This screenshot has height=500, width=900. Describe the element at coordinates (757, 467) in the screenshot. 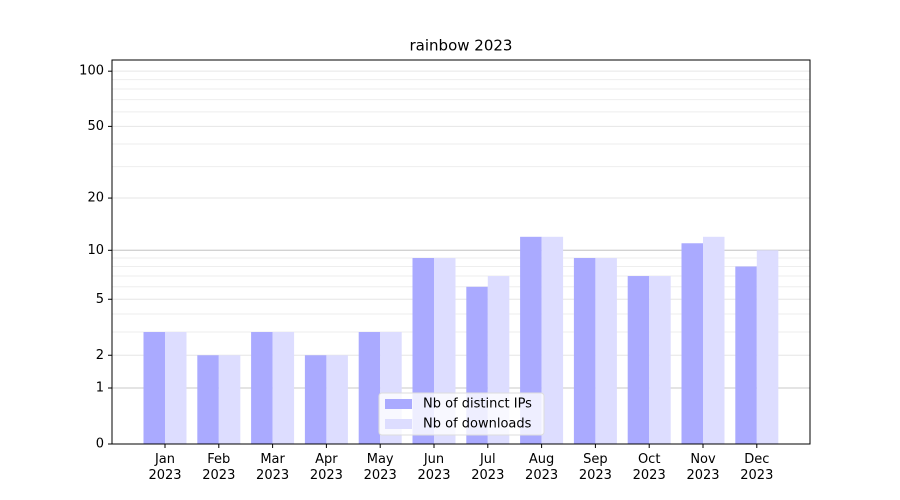

I see `x-tick-label: Dec 2023` at that location.